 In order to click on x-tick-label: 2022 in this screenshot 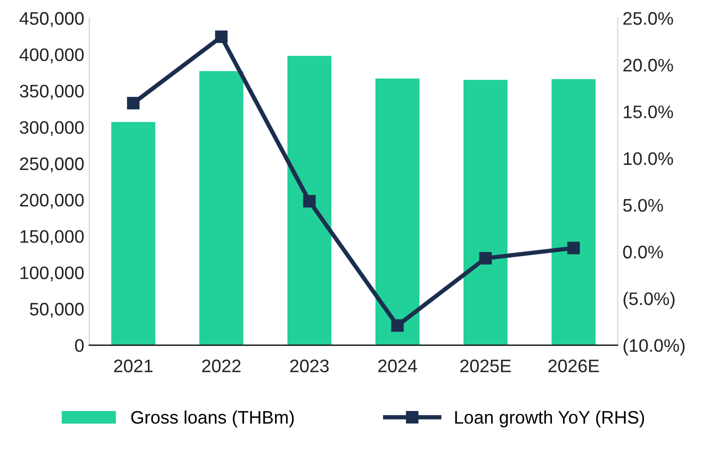, I will do `click(221, 366)`.